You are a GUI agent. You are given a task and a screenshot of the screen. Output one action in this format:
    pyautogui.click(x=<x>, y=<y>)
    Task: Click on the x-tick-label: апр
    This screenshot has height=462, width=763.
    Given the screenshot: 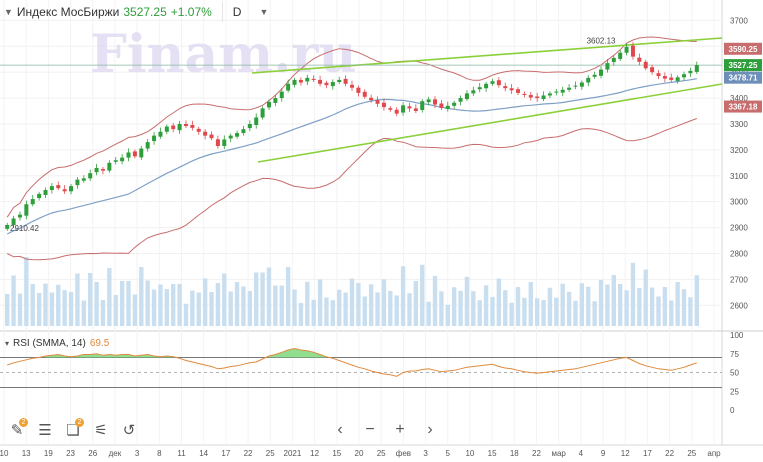 What is the action you would take?
    pyautogui.click(x=714, y=453)
    